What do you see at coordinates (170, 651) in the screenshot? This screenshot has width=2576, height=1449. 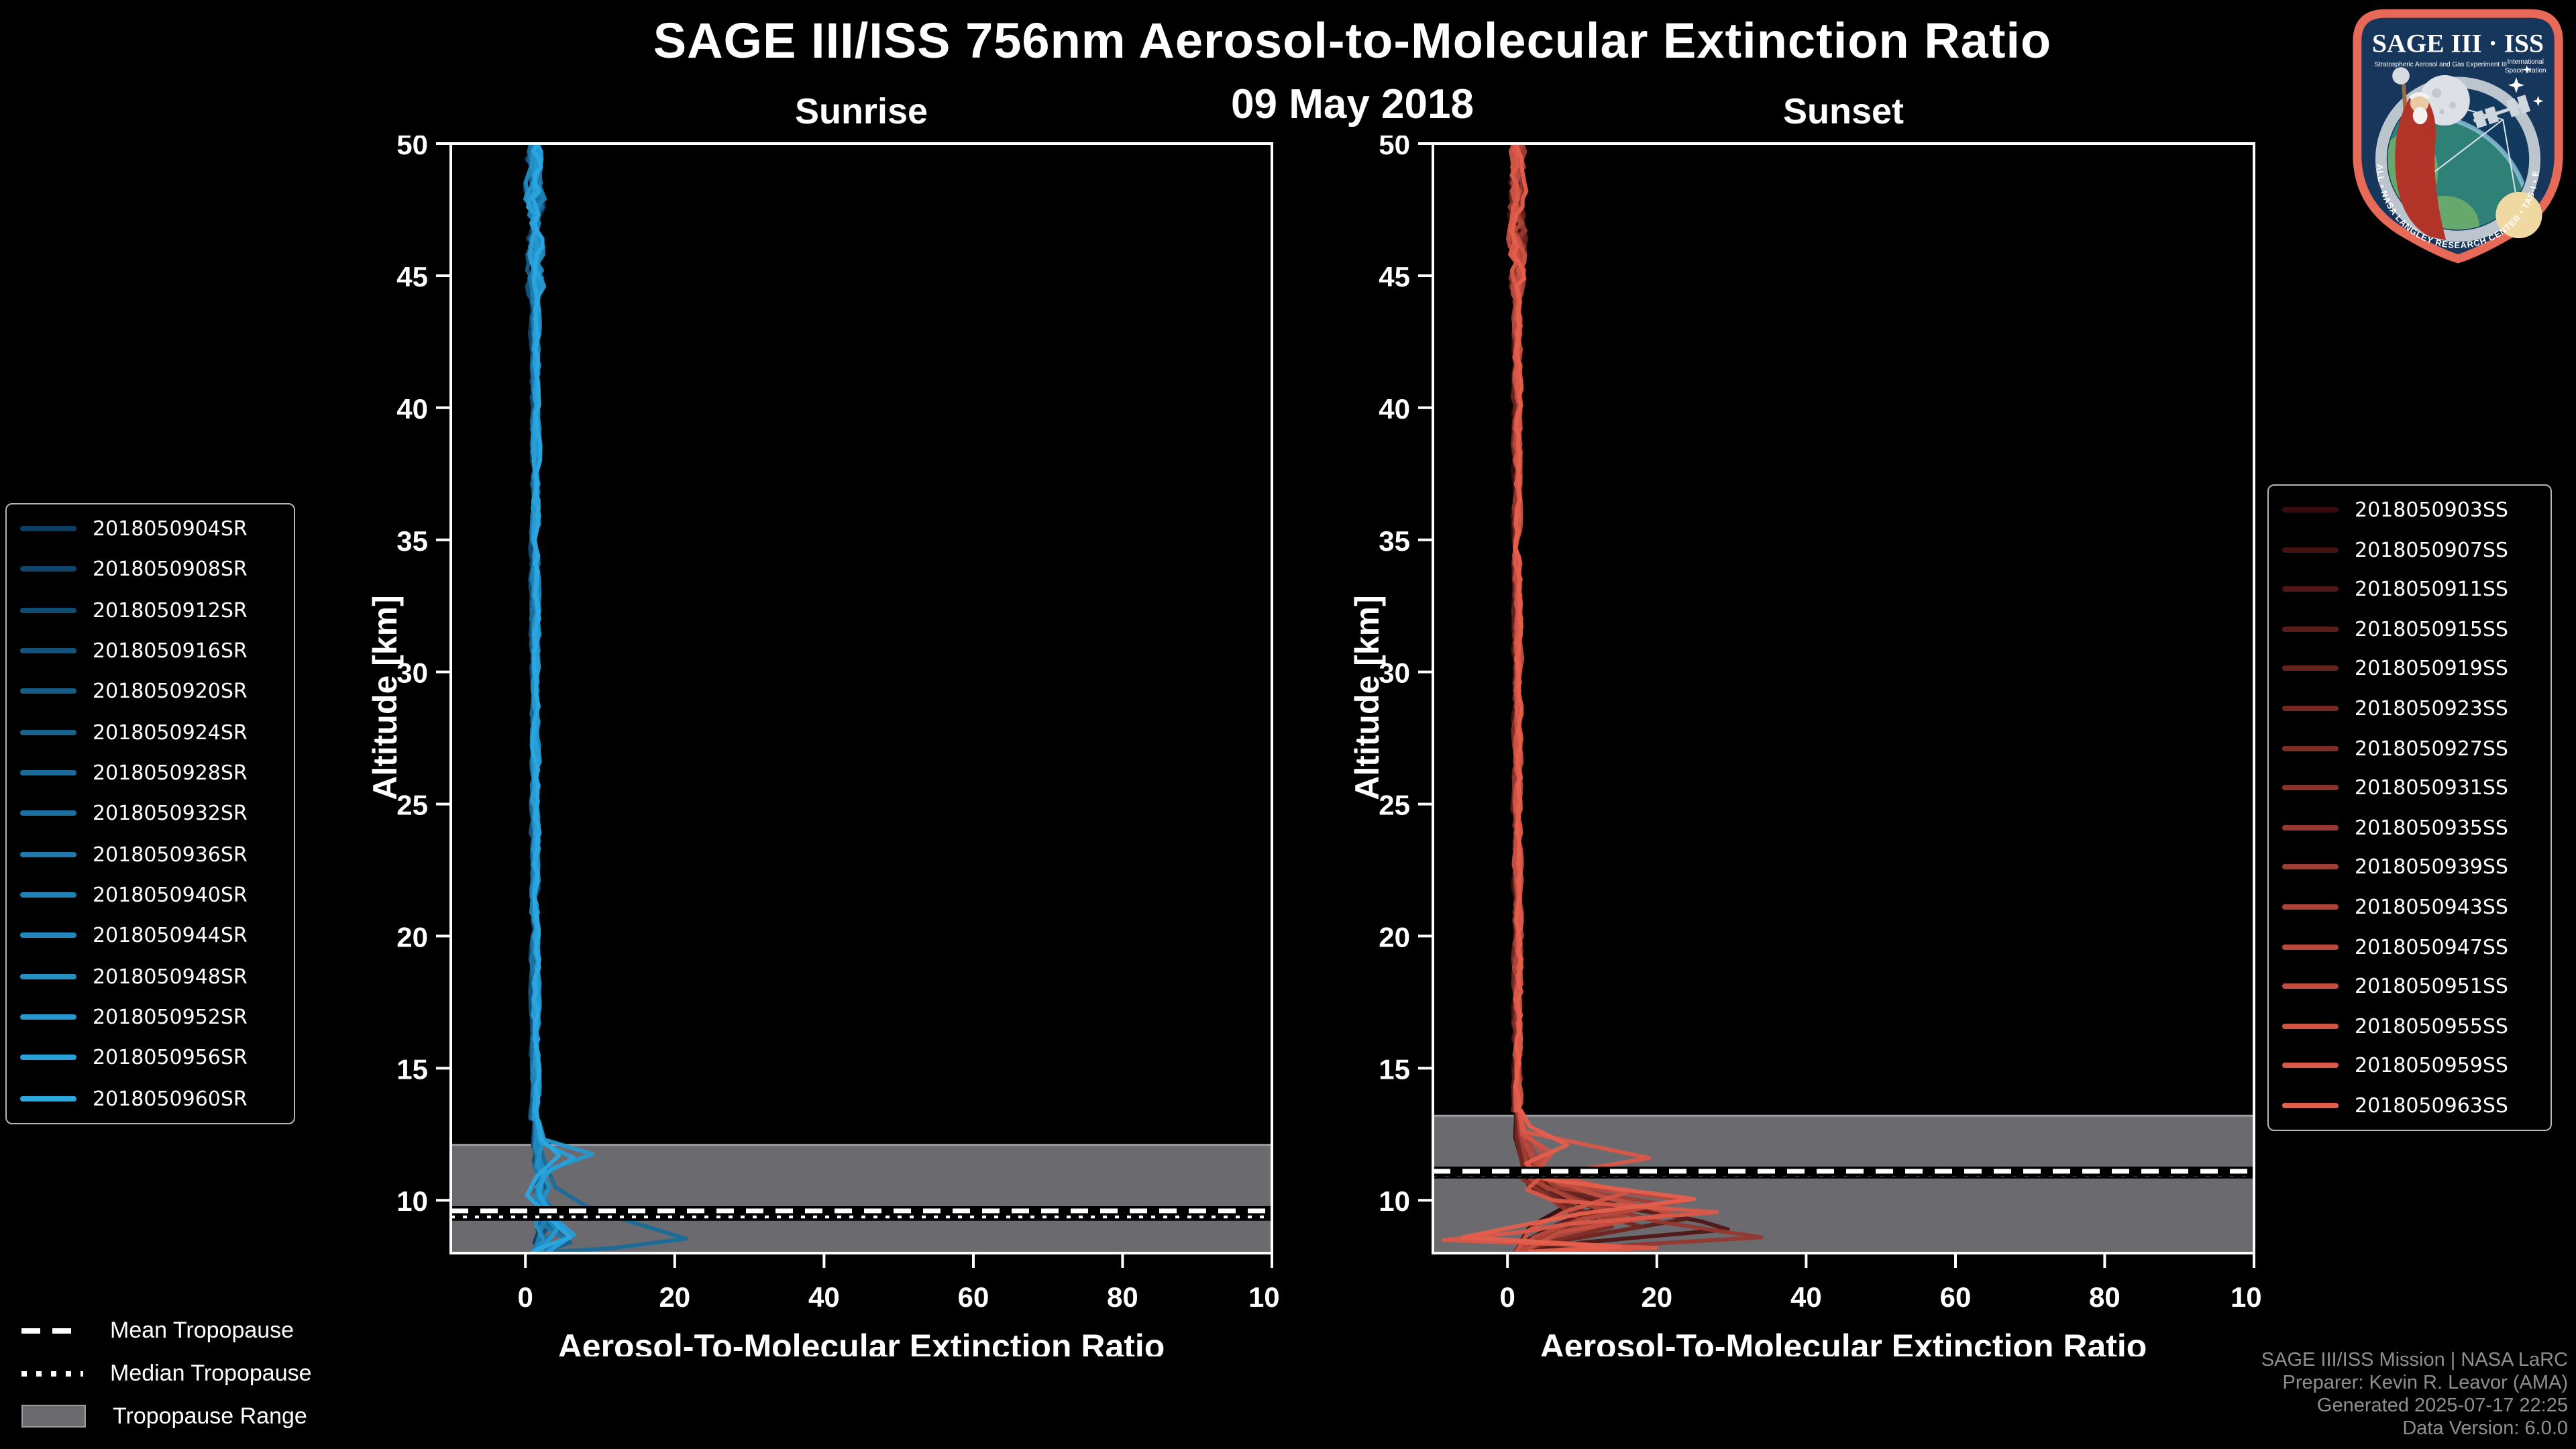 I see `legend-label: 2018050916SR` at bounding box center [170, 651].